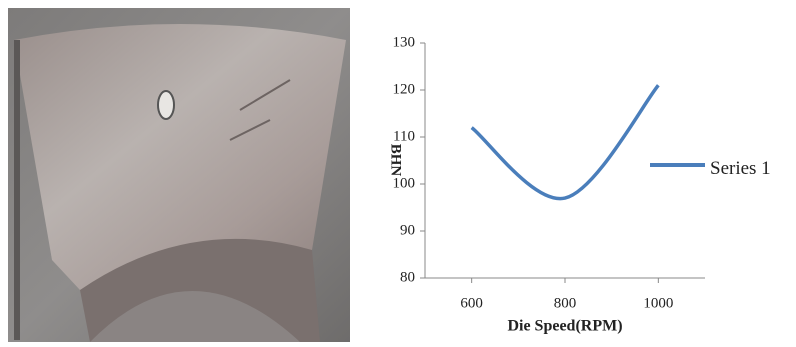 The width and height of the screenshot is (796, 347). I want to click on y-axis-title: BHN, so click(396, 160).